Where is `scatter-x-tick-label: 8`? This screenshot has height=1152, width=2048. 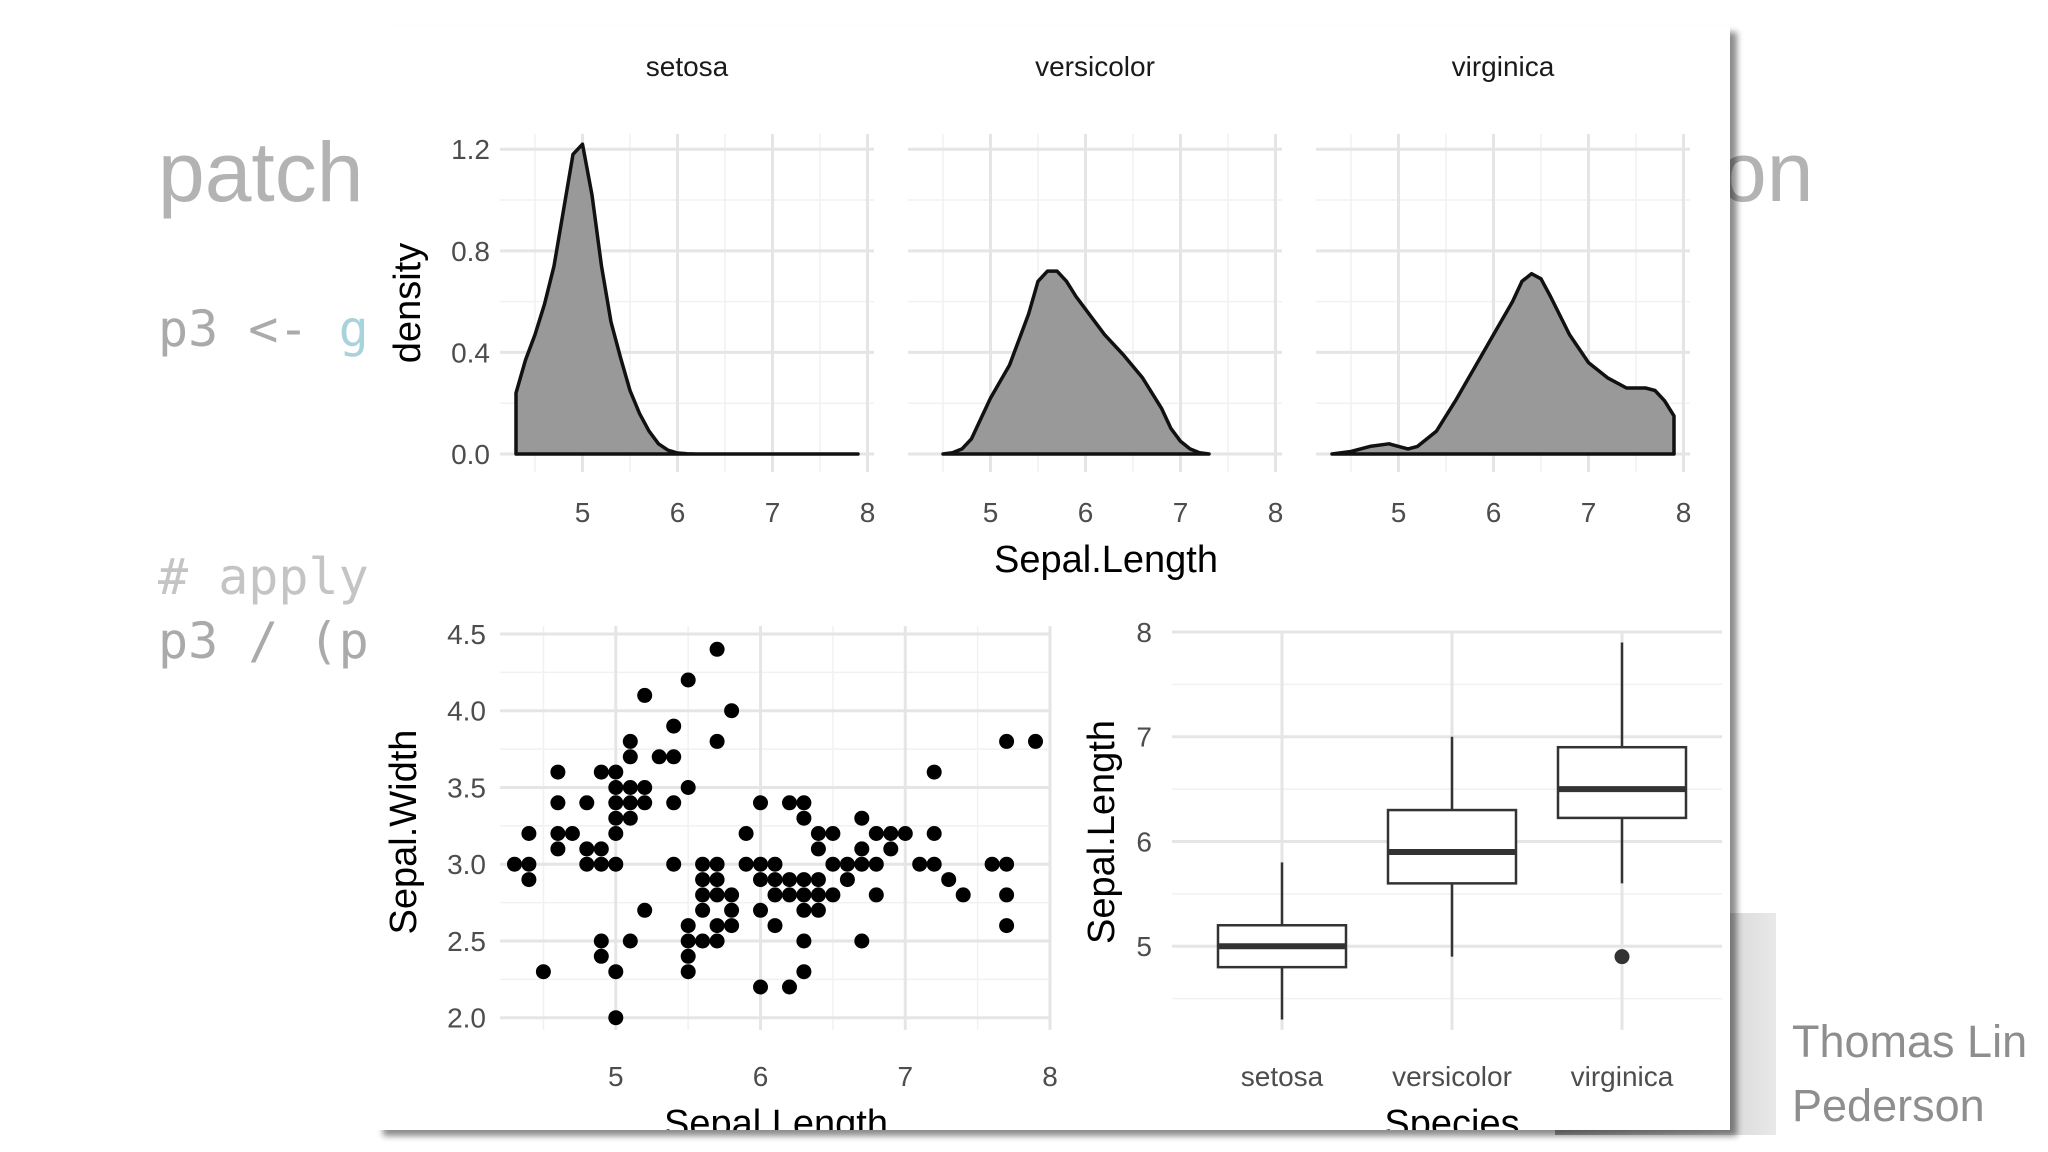
scatter-x-tick-label: 8 is located at coordinates (1050, 1076).